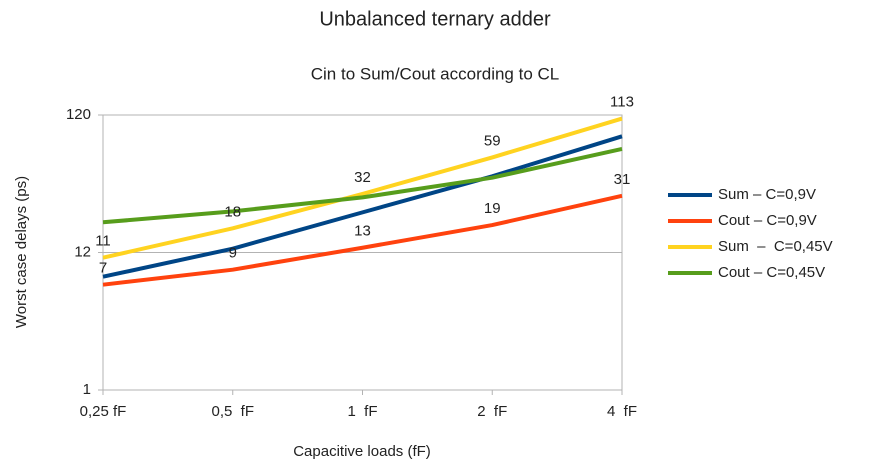 The image size is (871, 463). What do you see at coordinates (767, 194) in the screenshot?
I see `legend-label: Sum – C=0,9V` at bounding box center [767, 194].